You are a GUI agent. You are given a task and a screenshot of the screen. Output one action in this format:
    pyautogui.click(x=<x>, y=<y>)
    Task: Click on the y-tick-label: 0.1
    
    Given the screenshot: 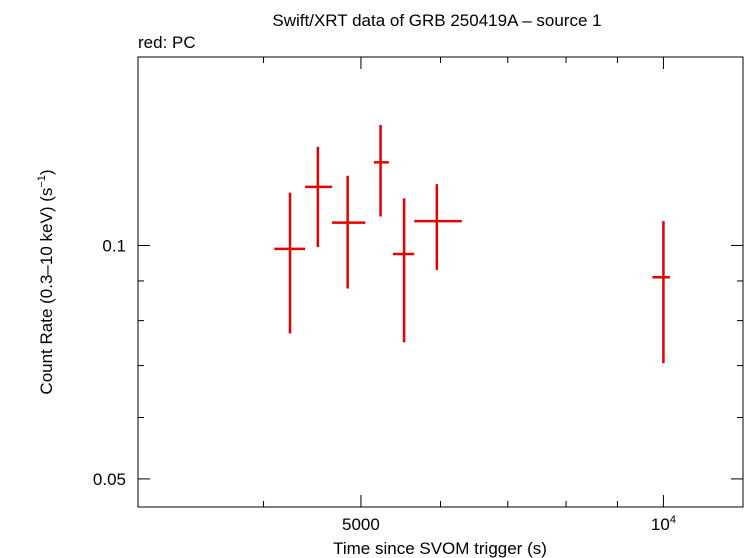 What is the action you would take?
    pyautogui.click(x=114, y=245)
    